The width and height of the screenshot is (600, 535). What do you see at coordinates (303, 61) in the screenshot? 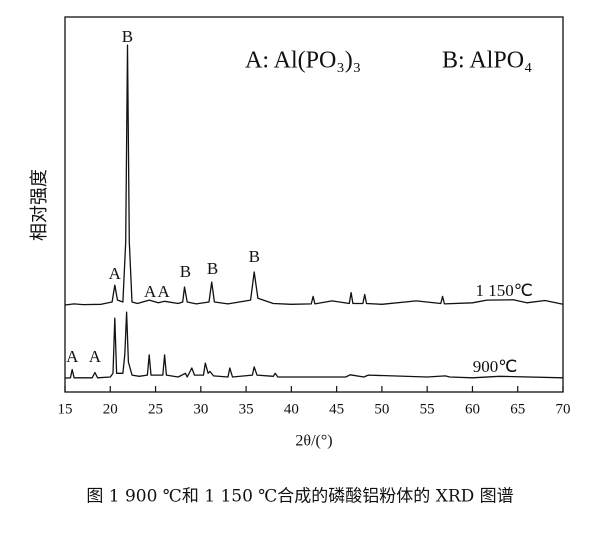
I see `legend-note: A: Al(PO₃)₃` at bounding box center [303, 61].